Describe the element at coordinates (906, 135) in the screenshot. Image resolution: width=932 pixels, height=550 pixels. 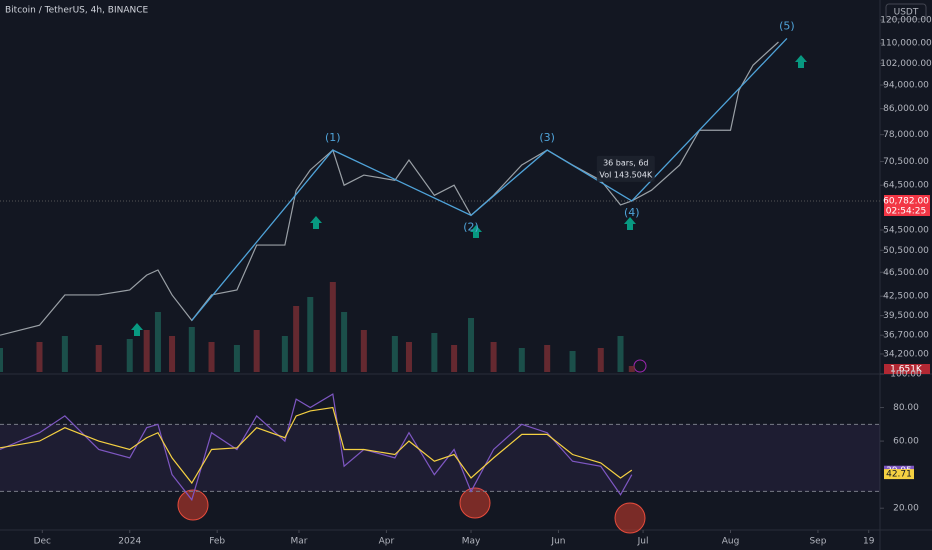
I see `y-tick-label: 78,000.00` at that location.